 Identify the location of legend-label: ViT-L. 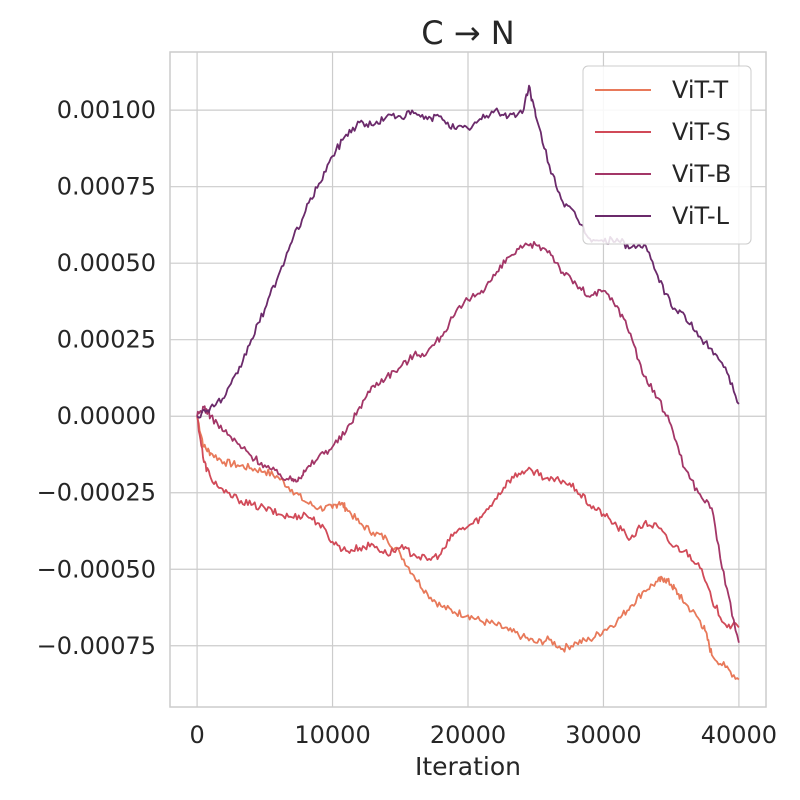
(701, 216).